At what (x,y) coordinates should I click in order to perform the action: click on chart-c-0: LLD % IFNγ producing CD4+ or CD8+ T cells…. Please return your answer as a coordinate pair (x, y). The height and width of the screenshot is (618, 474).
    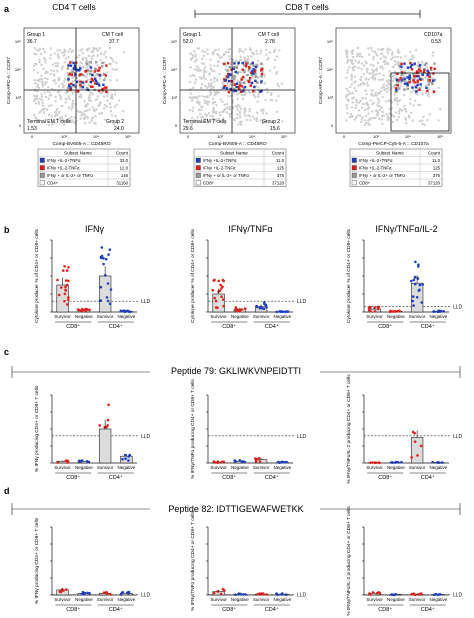
    Looking at the image, I should click on (92, 433).